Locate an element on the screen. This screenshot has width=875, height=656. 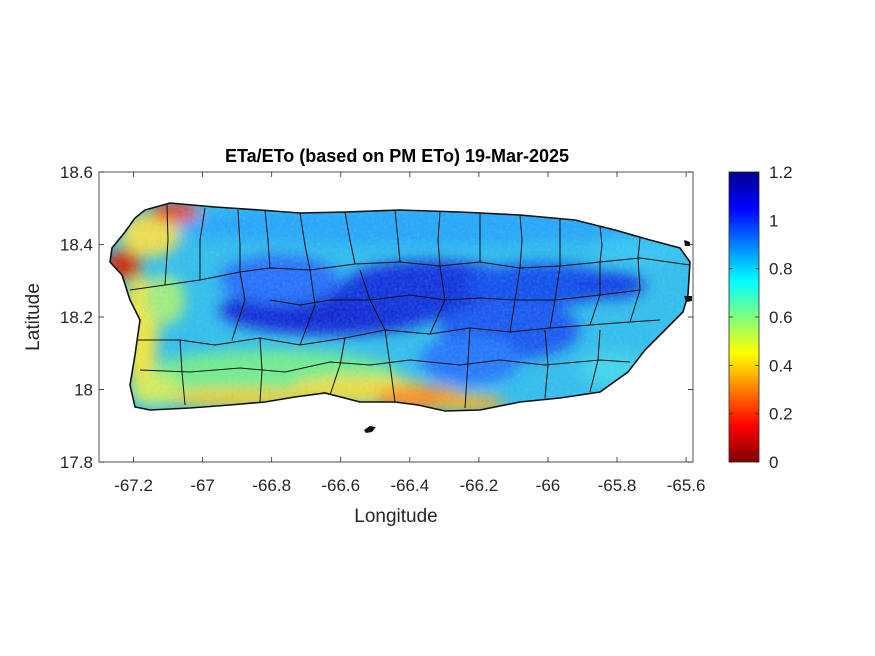
colorbar-ticks: 1.2 1 0.8 0.6 0.4 0.2 0 is located at coordinates (761, 317).